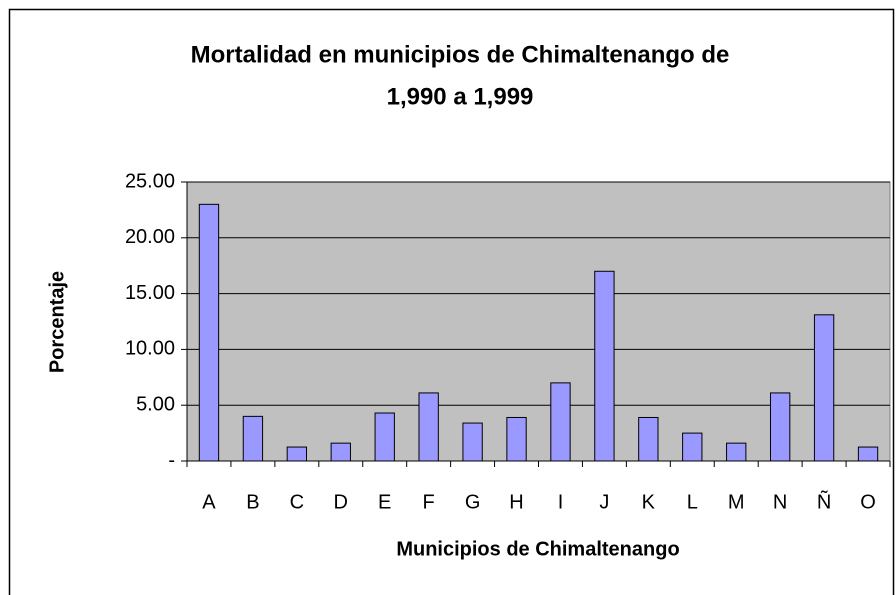  Describe the element at coordinates (150, 181) in the screenshot. I see `y-tick-label: 25.00` at that location.